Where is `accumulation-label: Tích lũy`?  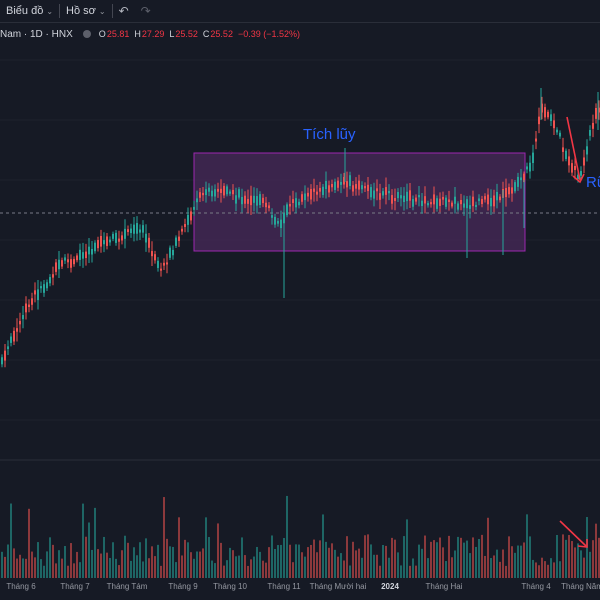
accumulation-label: Tích lũy is located at coordinates (329, 134).